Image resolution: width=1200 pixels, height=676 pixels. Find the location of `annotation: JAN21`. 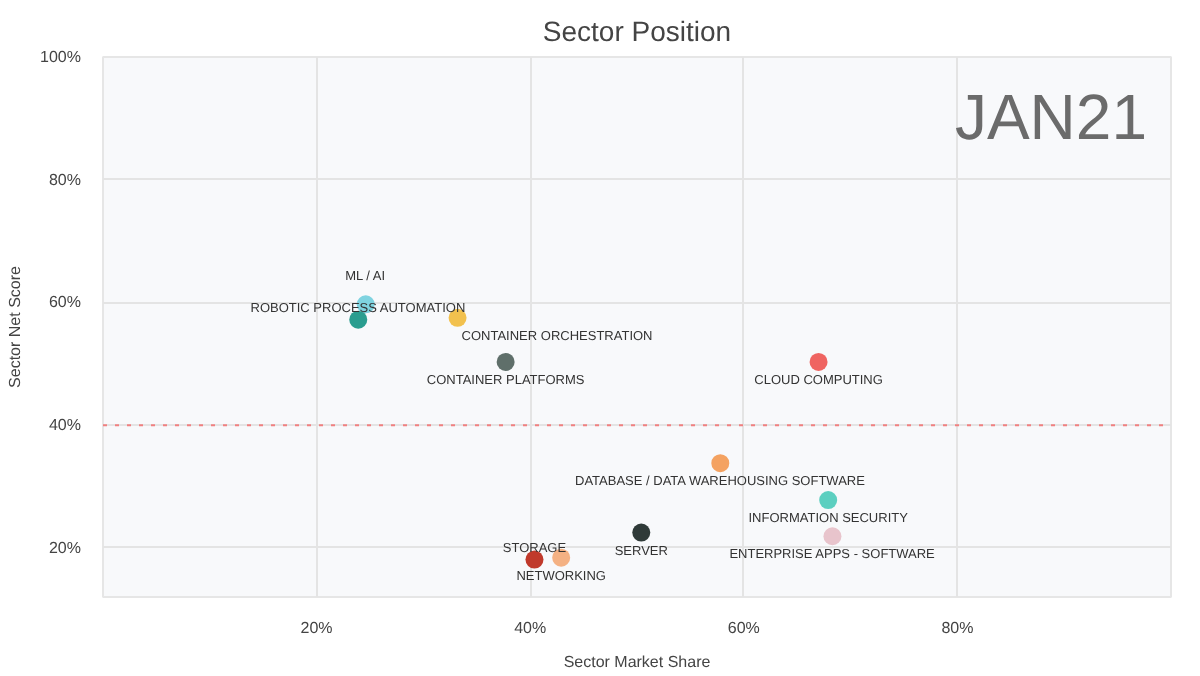

annotation: JAN21 is located at coordinates (1050, 117).